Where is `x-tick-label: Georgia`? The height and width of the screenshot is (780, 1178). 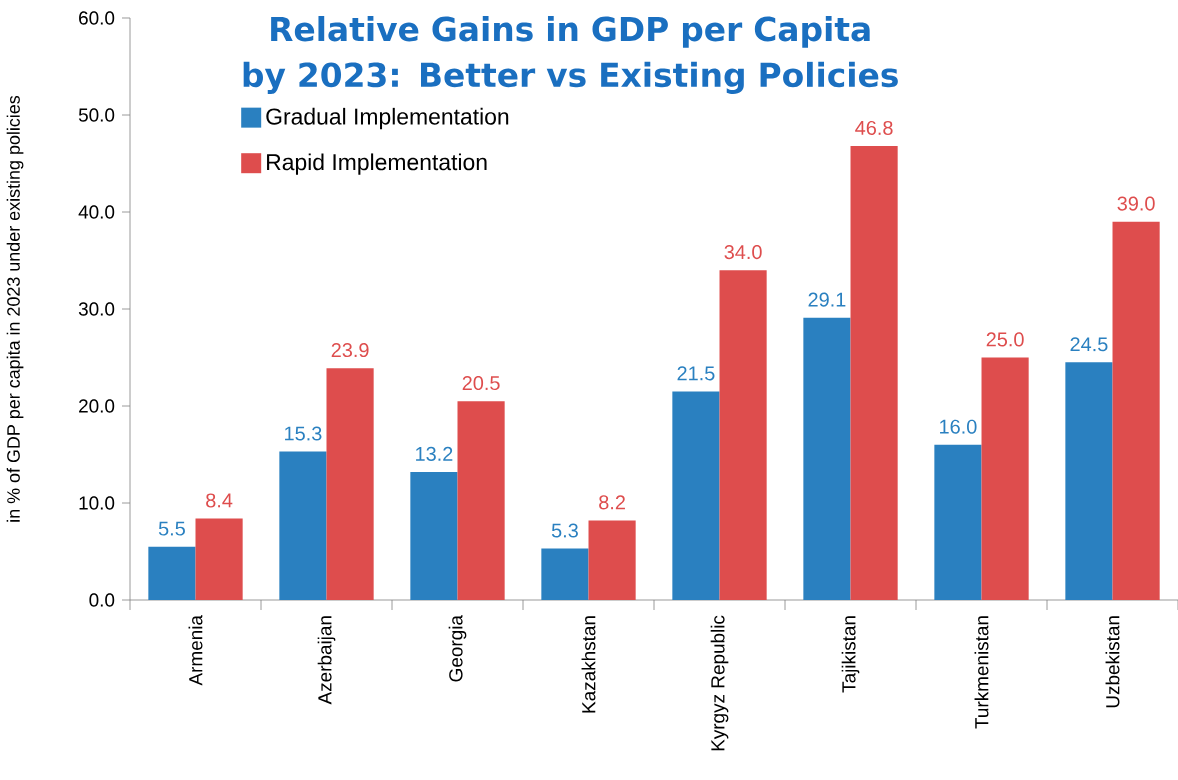 x-tick-label: Georgia is located at coordinates (457, 648).